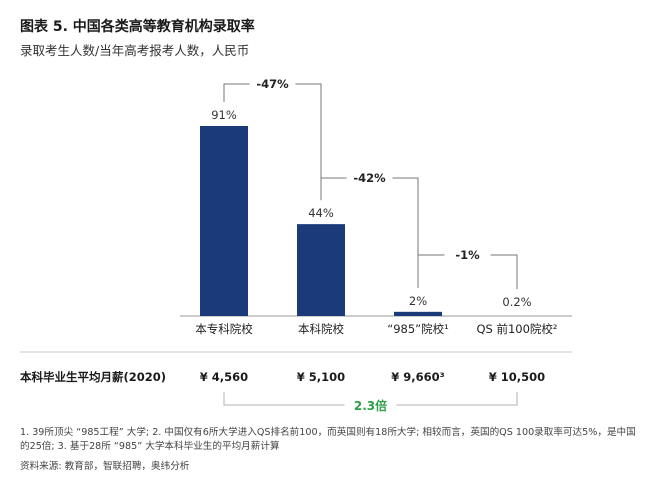 The width and height of the screenshot is (660, 487). I want to click on salary-value: ¥ 10,500, so click(517, 377).